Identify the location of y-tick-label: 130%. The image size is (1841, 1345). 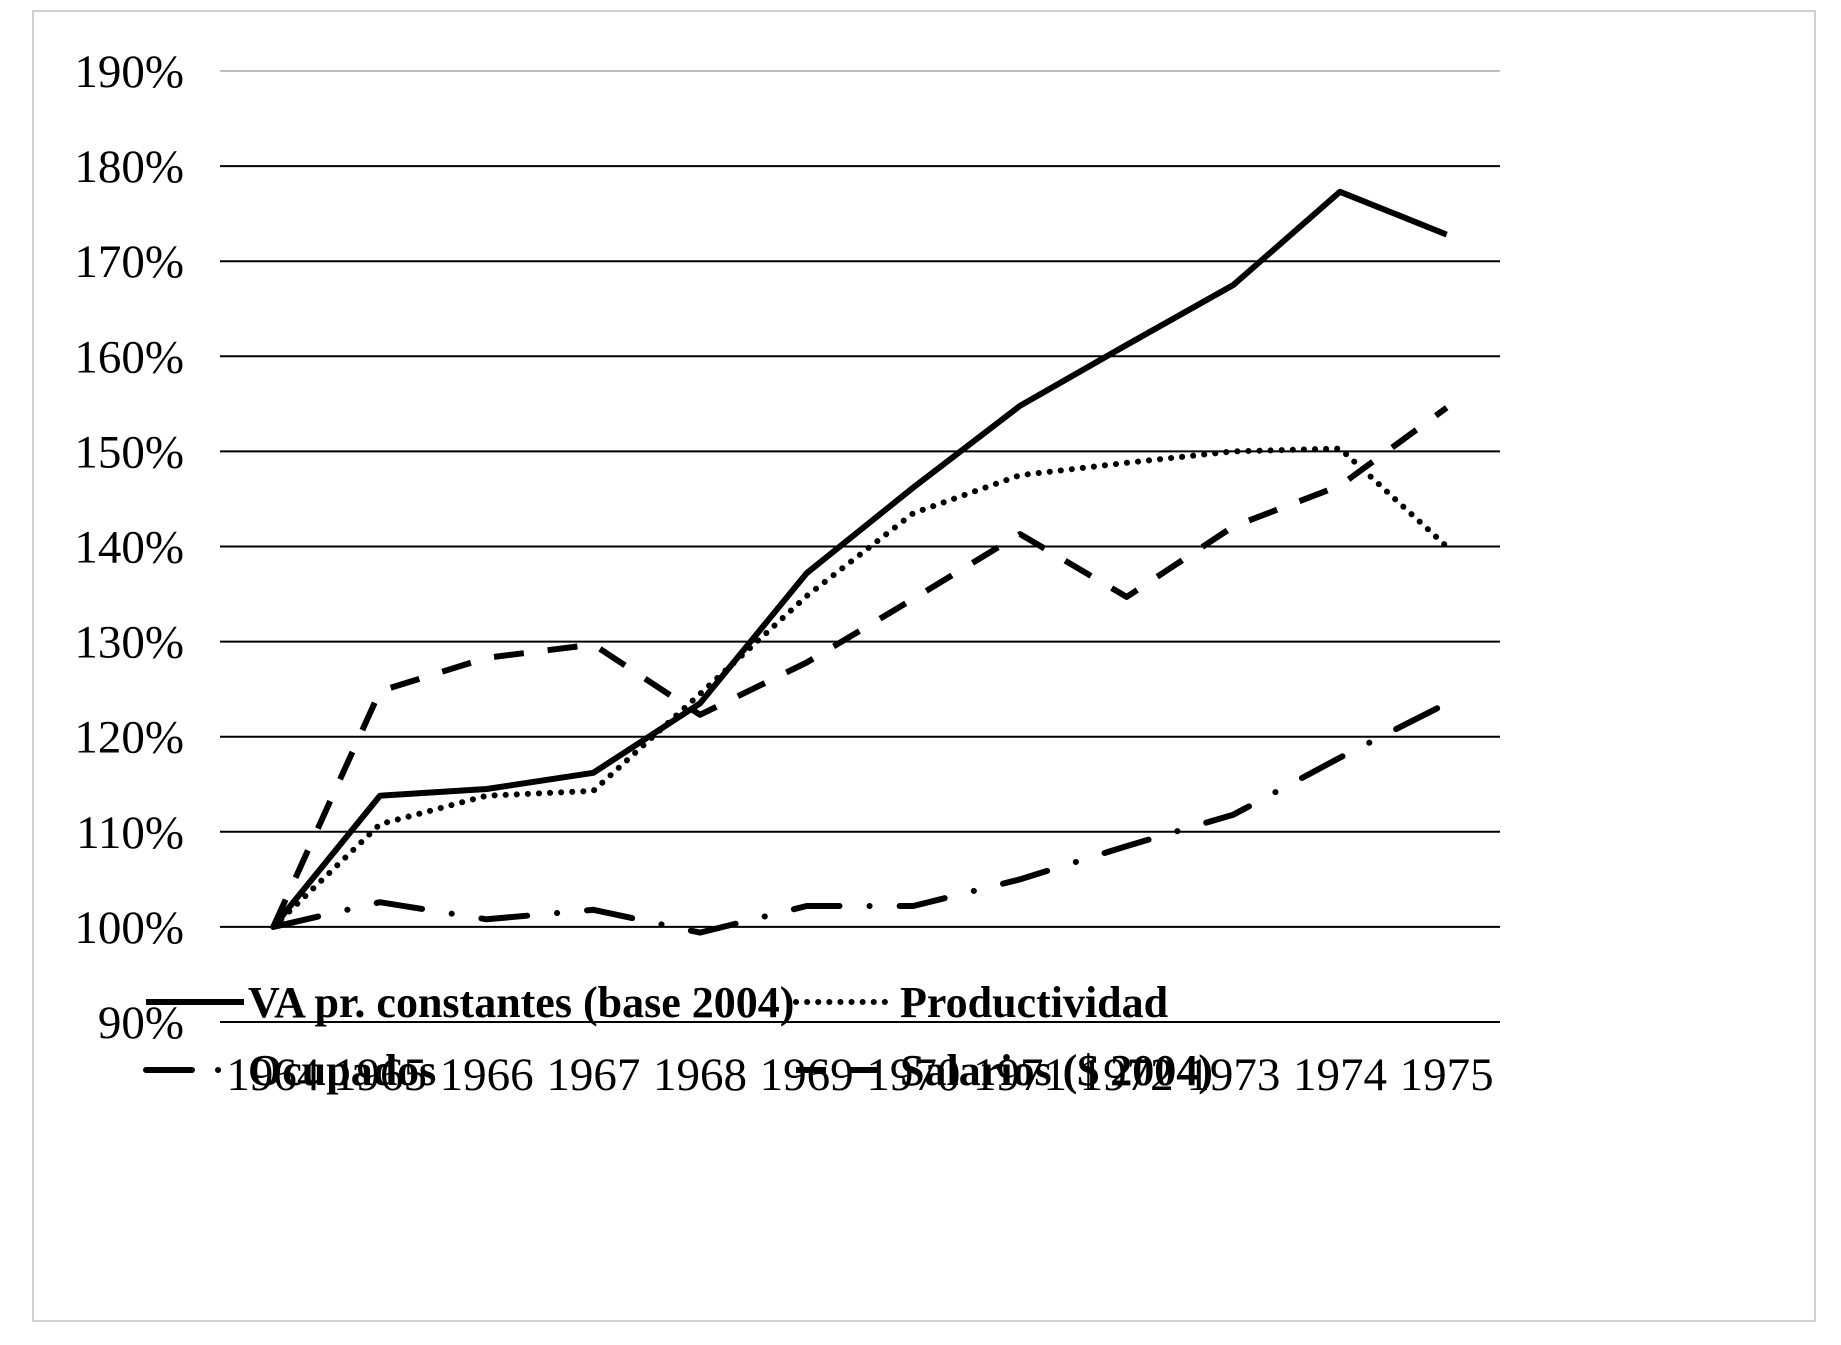
(129, 643).